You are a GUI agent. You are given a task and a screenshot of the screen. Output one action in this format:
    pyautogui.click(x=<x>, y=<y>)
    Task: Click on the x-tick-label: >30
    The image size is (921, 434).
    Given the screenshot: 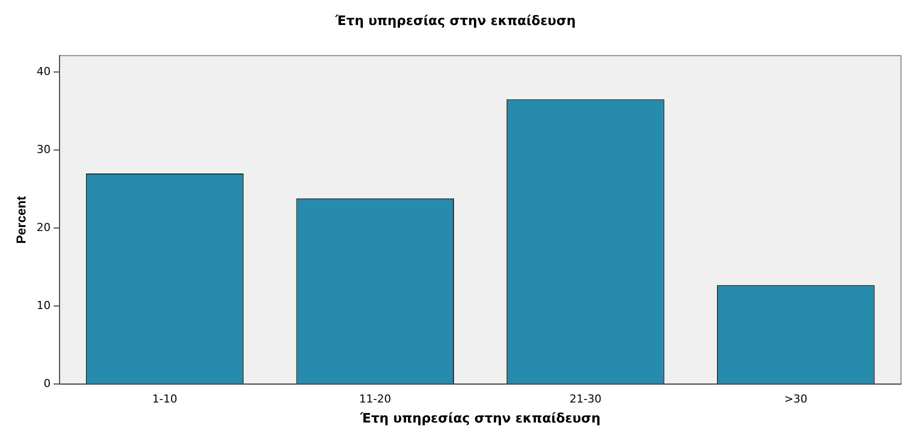 What is the action you would take?
    pyautogui.click(x=796, y=399)
    